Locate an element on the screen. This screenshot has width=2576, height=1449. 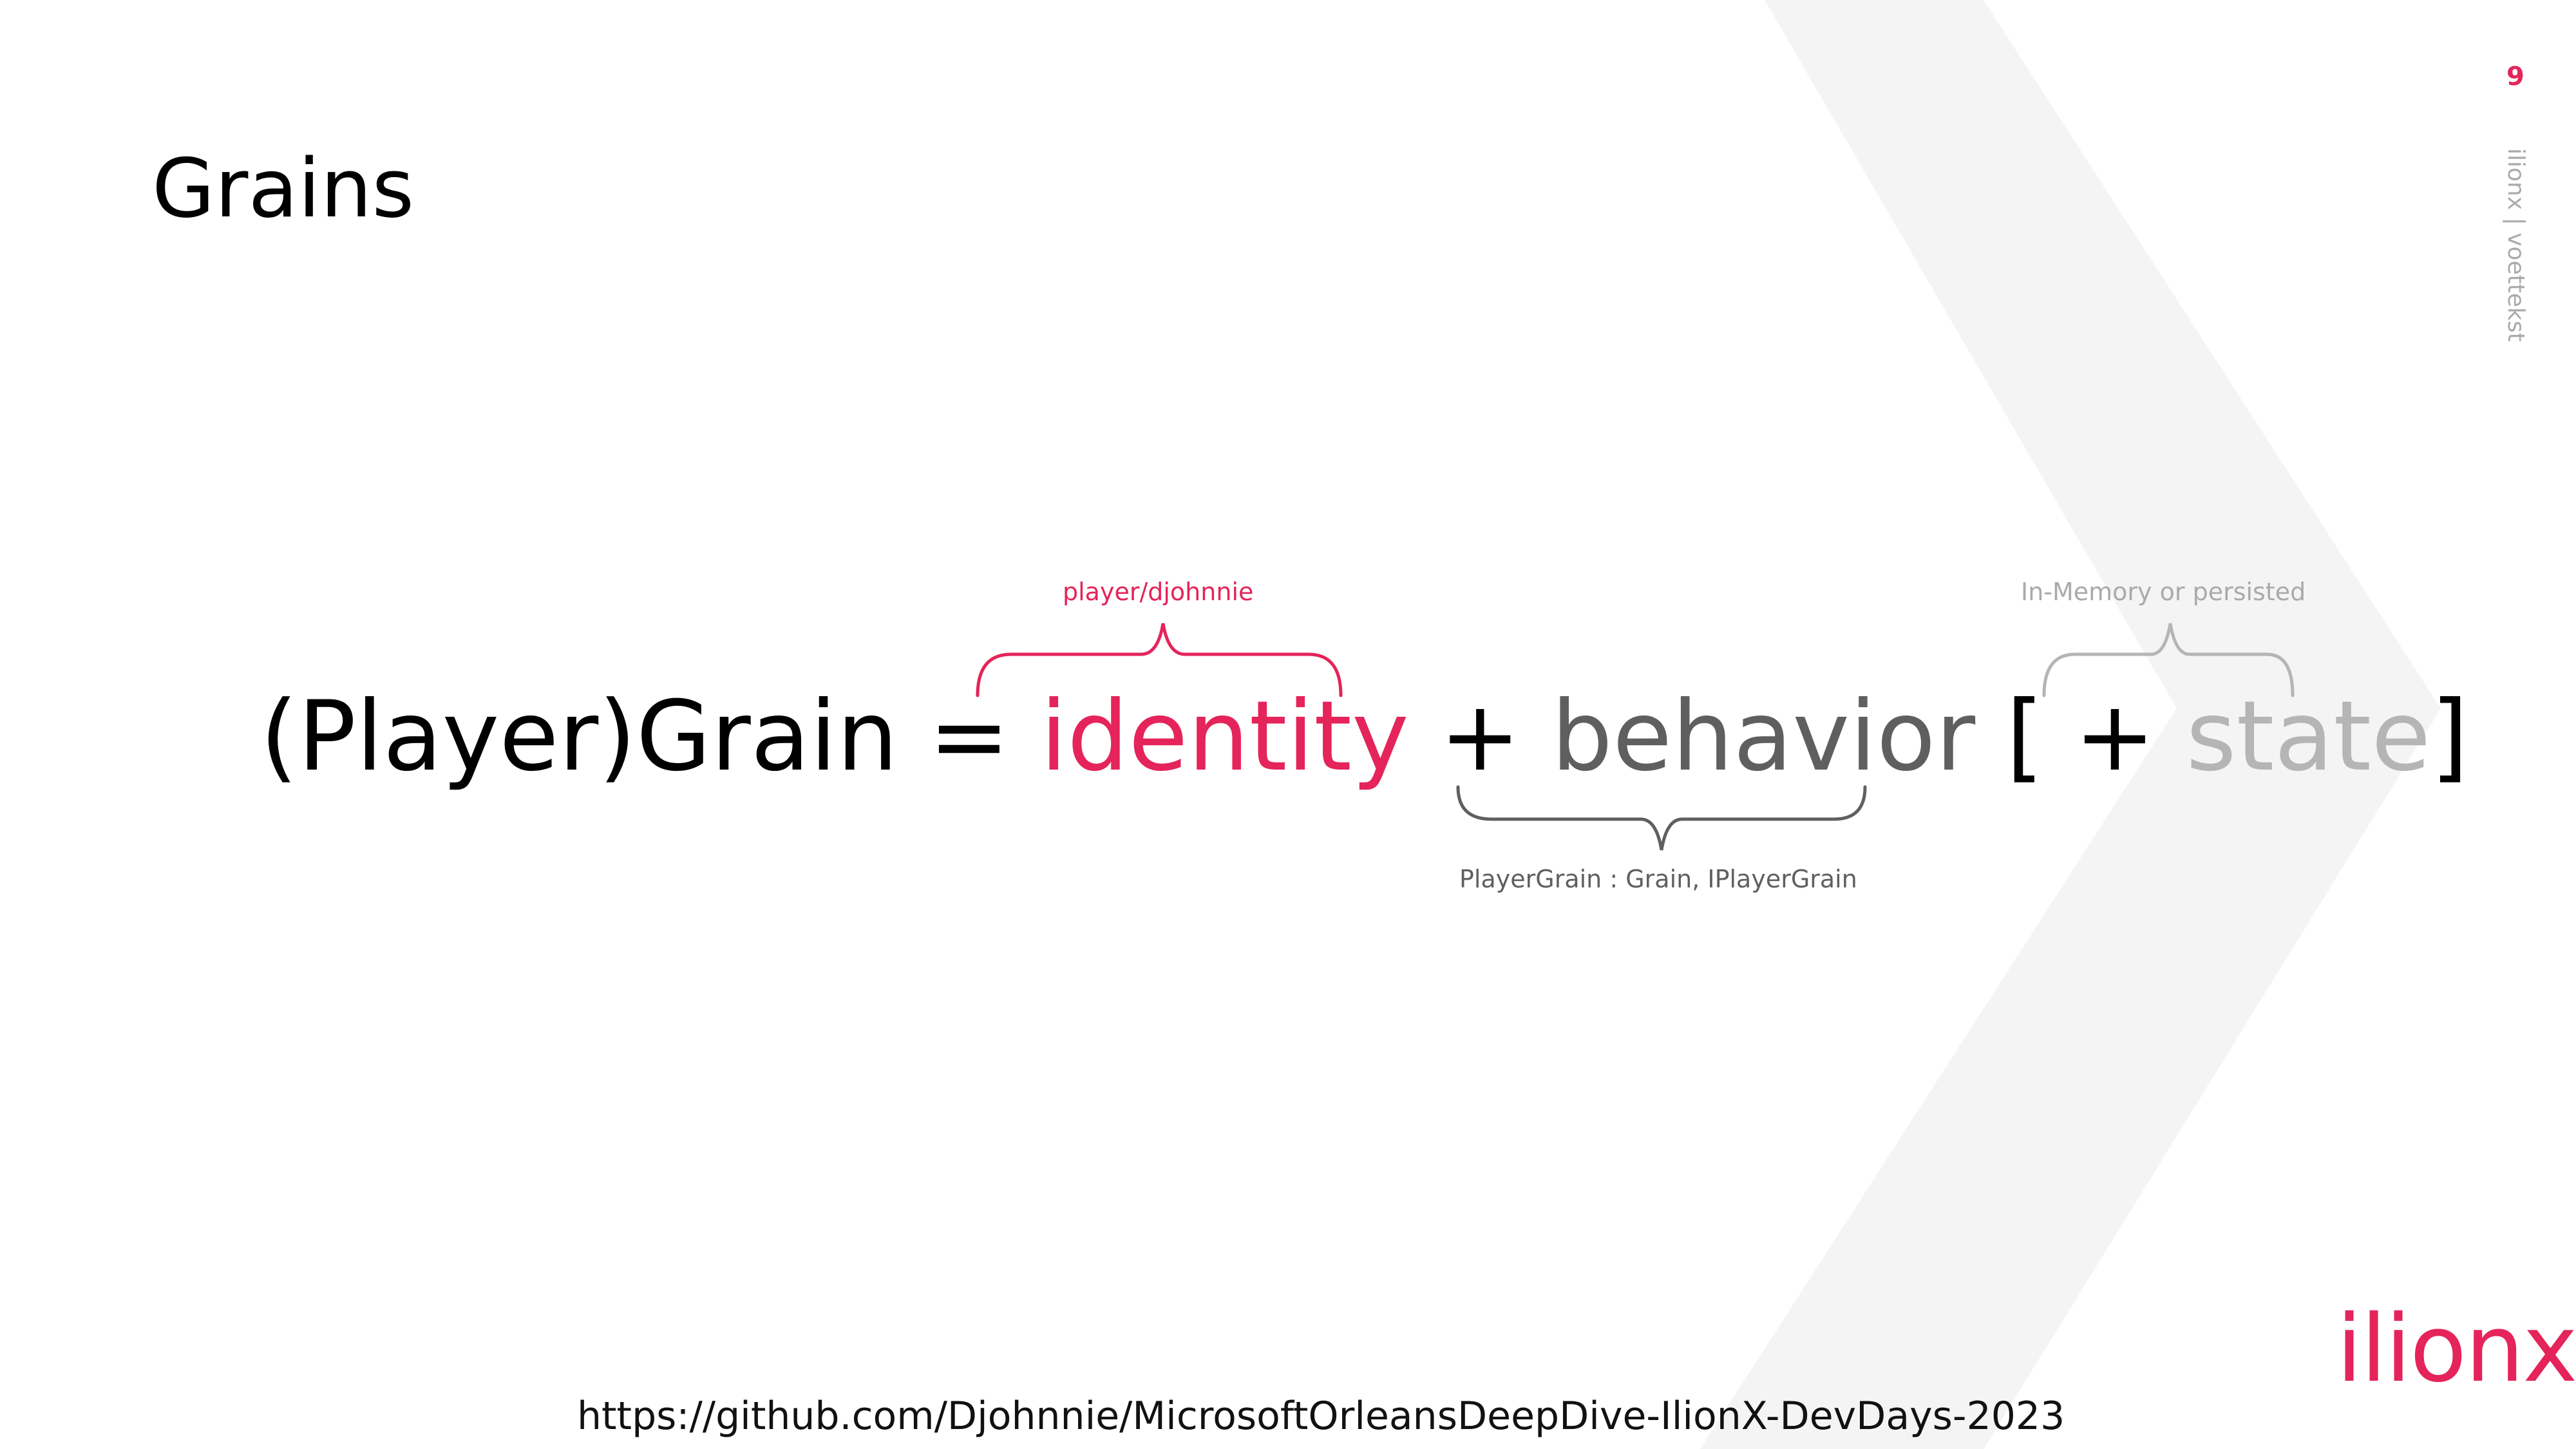
equation-bracket-open: [ + is located at coordinates (2080, 737).